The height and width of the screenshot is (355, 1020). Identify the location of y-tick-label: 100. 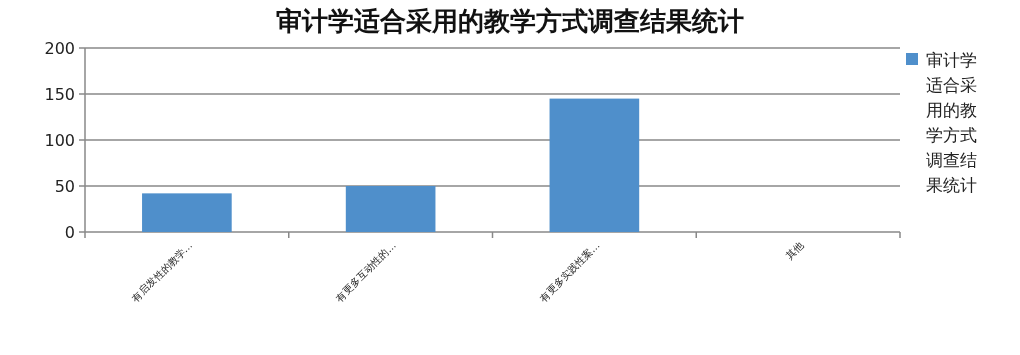
(59, 140).